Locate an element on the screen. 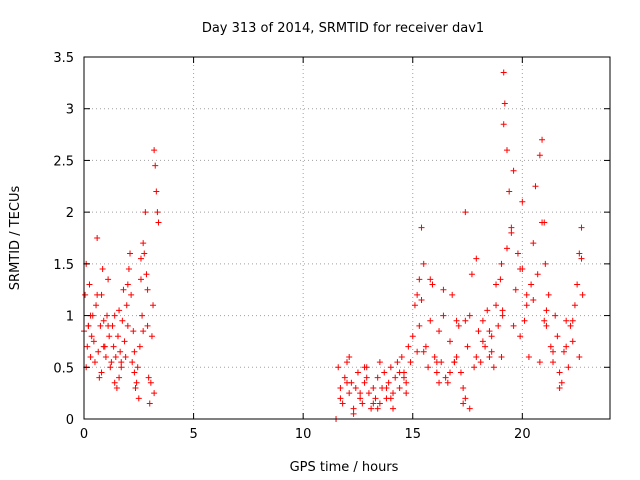 This screenshot has width=640, height=480. y-tick-label: 1 is located at coordinates (70, 317).